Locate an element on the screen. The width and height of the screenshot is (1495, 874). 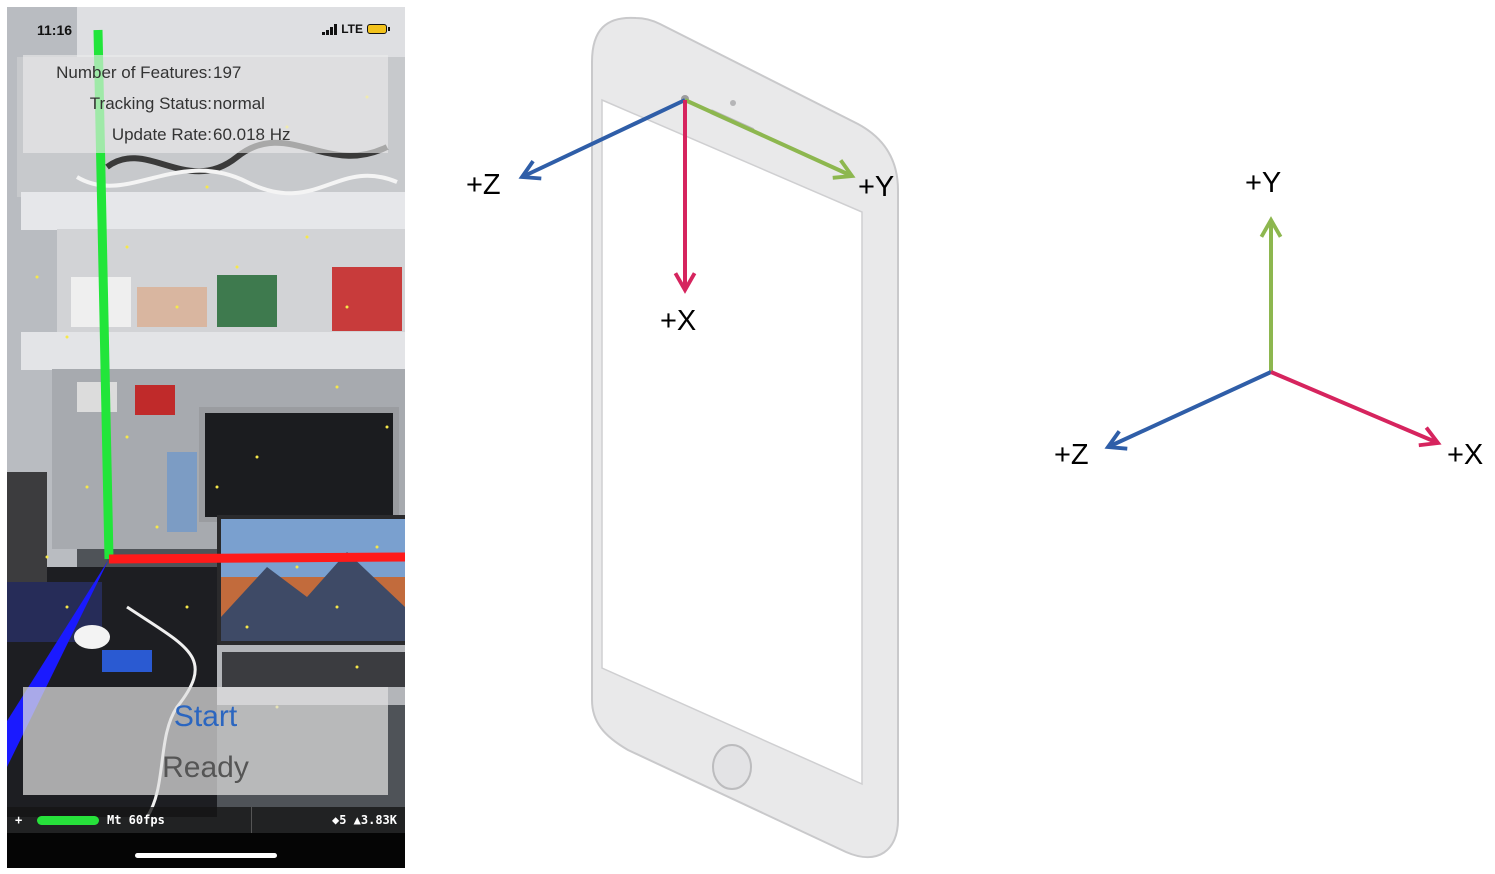
fps-meter is located at coordinates (68, 820).